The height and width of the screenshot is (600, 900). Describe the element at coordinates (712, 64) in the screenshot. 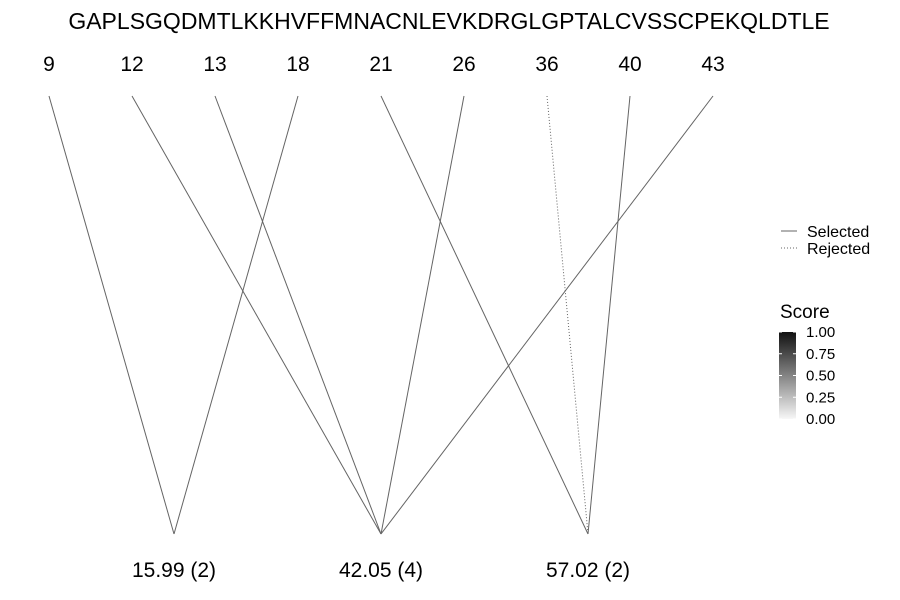

I see `position-label: 43` at that location.